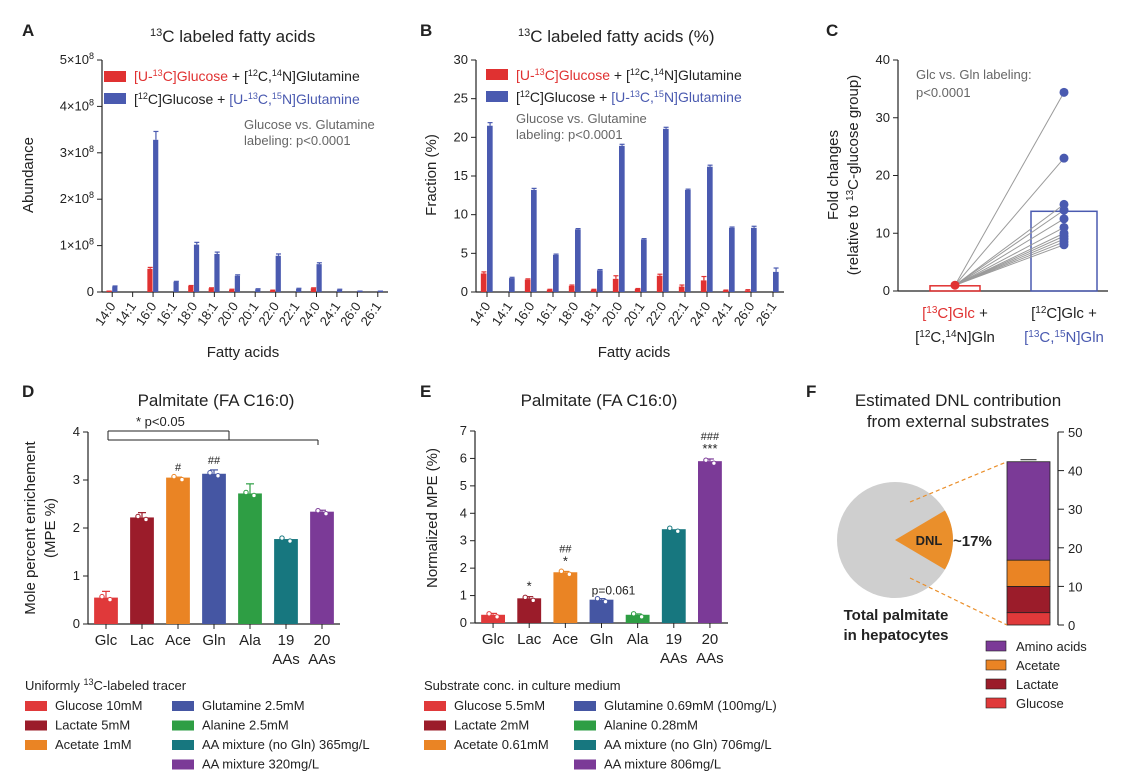  I want to click on panel-e-sig-mark: p=0.061, so click(614, 591).